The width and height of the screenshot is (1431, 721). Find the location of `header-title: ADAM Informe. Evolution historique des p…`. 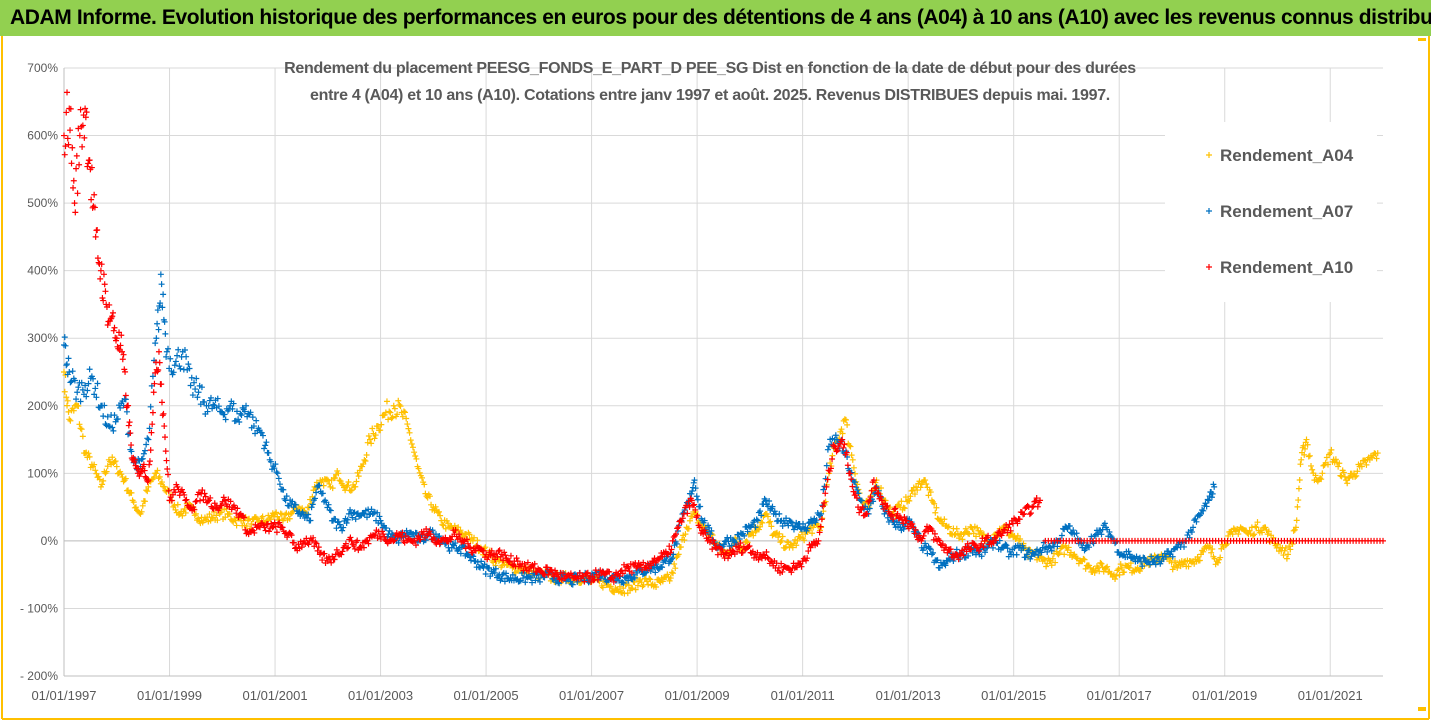

header-title: ADAM Informe. Evolution historique des p… is located at coordinates (720, 17).